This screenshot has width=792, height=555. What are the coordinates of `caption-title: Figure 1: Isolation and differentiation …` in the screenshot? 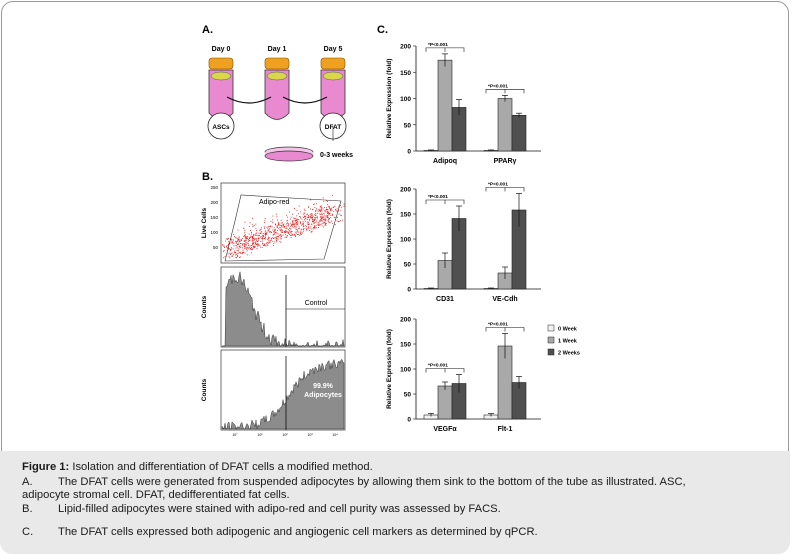 It's located at (197, 467).